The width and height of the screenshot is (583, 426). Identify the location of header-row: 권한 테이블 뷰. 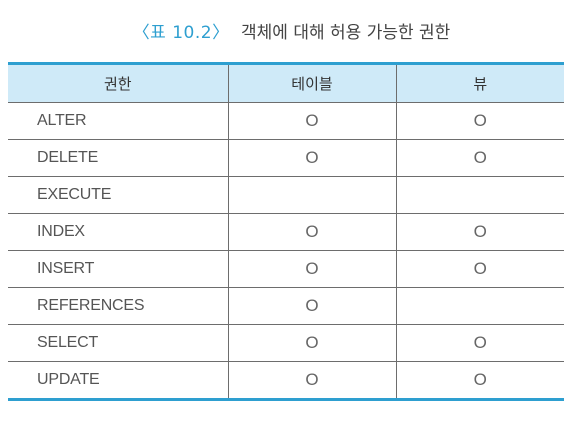
(286, 82).